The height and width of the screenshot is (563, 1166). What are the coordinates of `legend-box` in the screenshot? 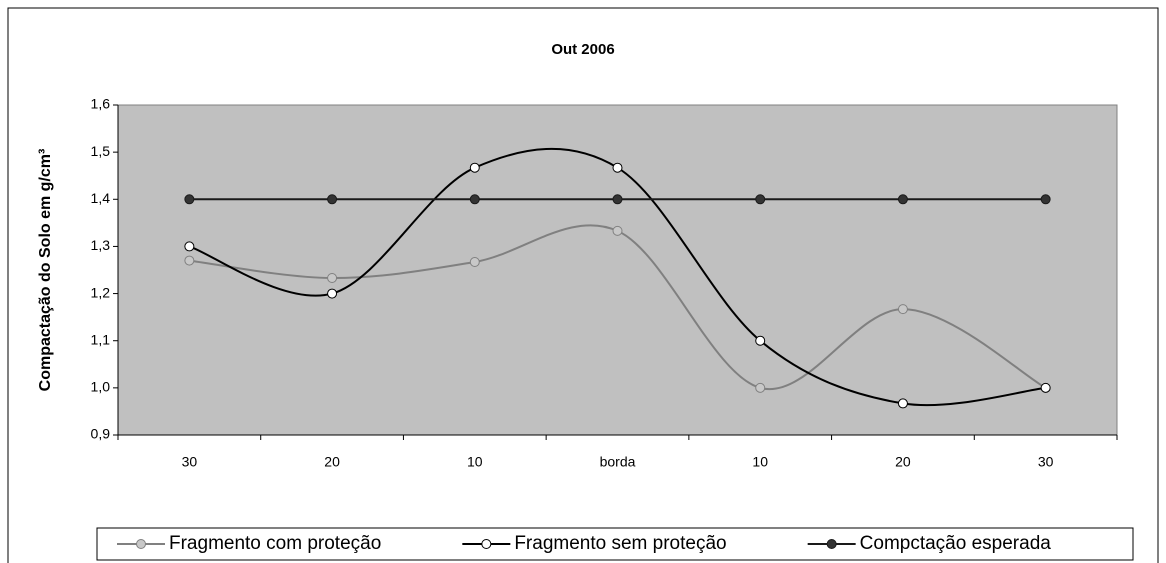 It's located at (615, 544).